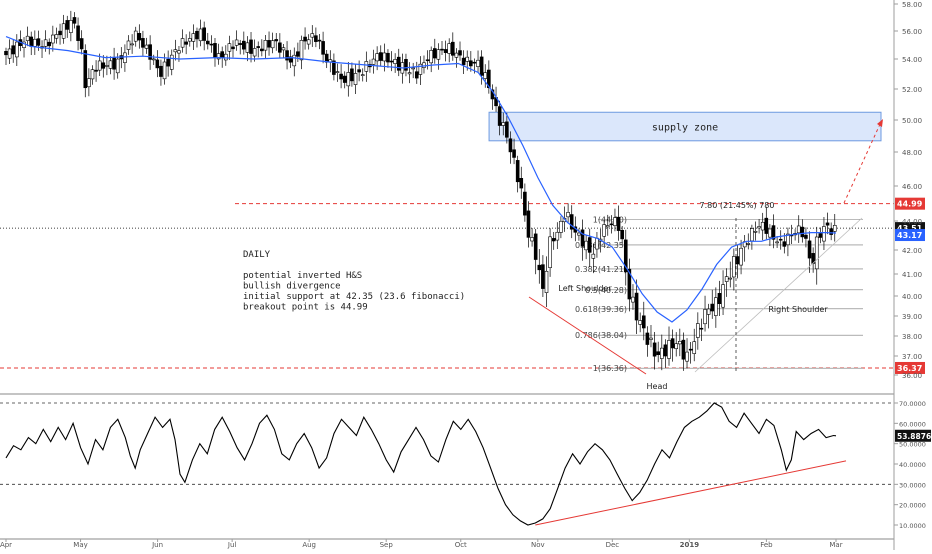 Image resolution: width=932 pixels, height=554 pixels. What do you see at coordinates (610, 219) in the screenshot?
I see `fib-label: 1(44.10)` at bounding box center [610, 219].